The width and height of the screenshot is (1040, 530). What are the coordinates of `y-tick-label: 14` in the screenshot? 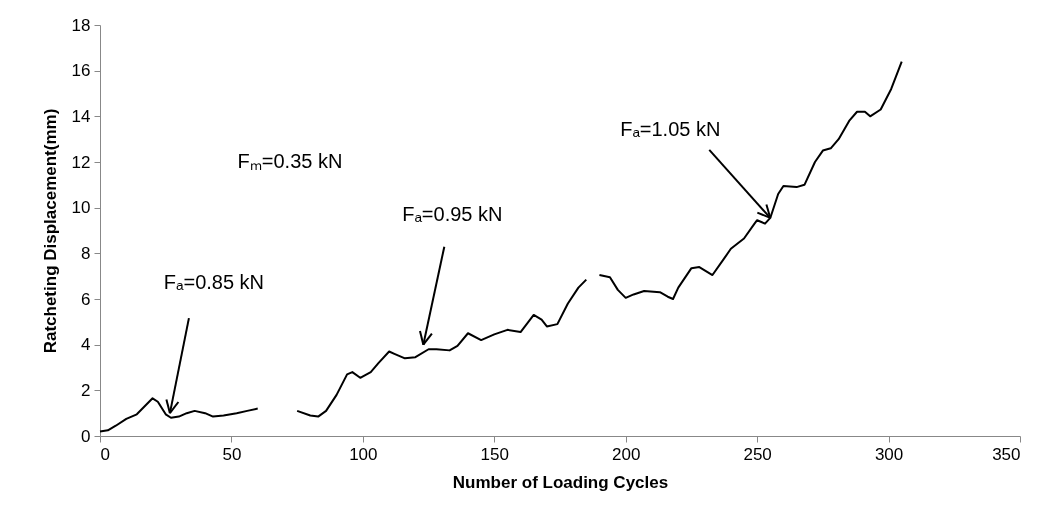 It's located at (81, 116).